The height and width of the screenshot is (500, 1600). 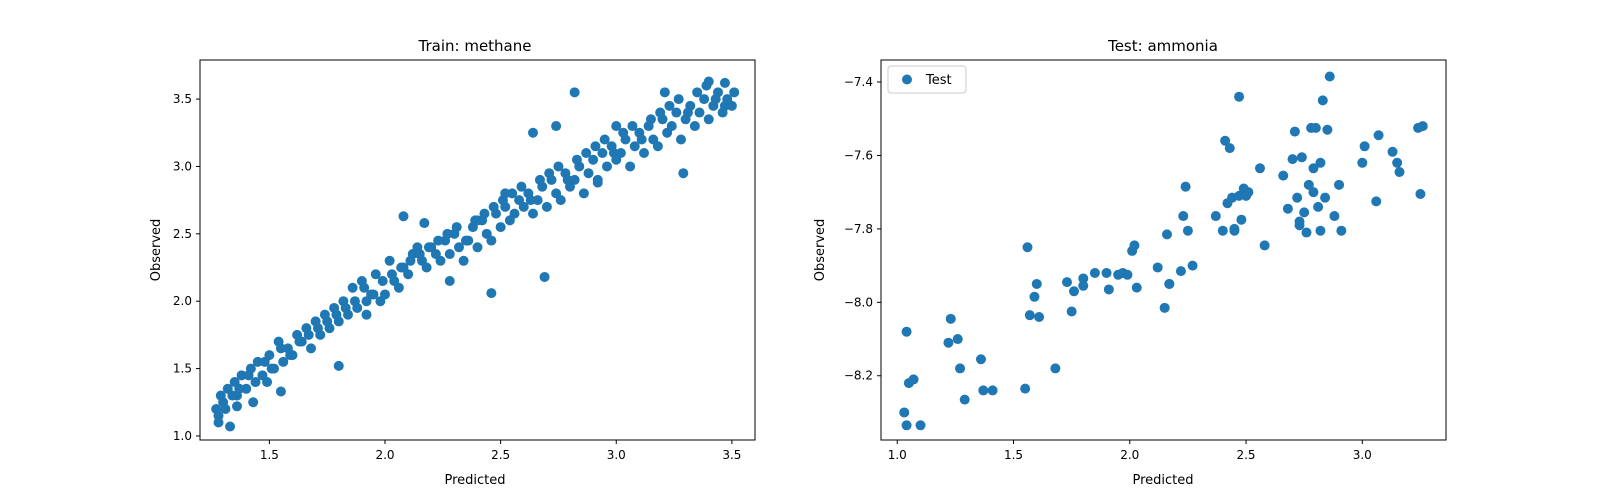 What do you see at coordinates (858, 82) in the screenshot?
I see `y-tick-label: −7.4` at bounding box center [858, 82].